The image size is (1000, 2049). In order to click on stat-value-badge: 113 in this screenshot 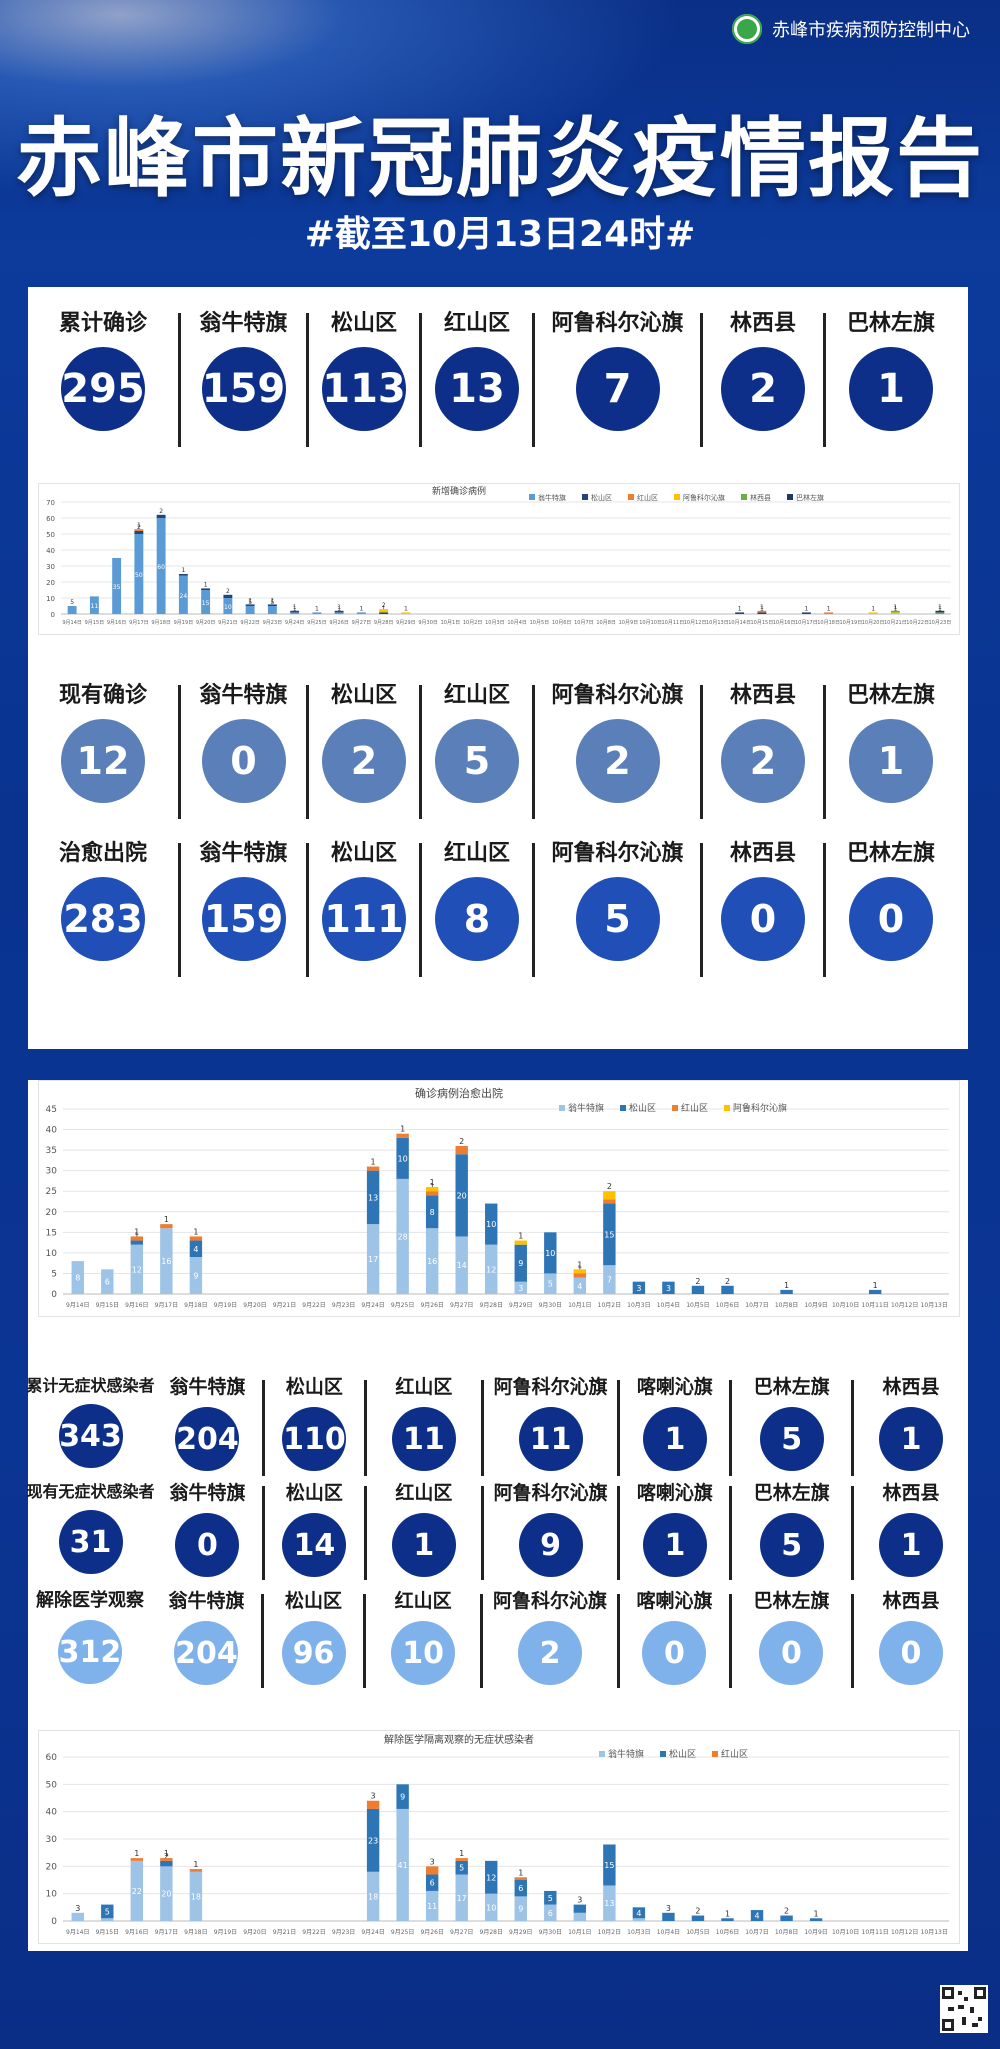, I will do `click(364, 389)`.